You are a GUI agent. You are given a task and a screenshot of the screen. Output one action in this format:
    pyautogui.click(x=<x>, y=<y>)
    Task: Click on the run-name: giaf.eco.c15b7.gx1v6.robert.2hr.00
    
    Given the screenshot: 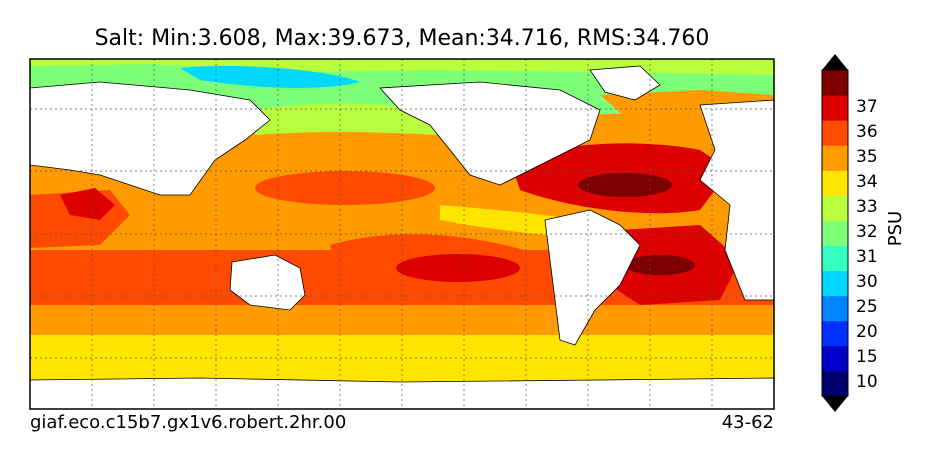 What is the action you would take?
    pyautogui.click(x=188, y=422)
    